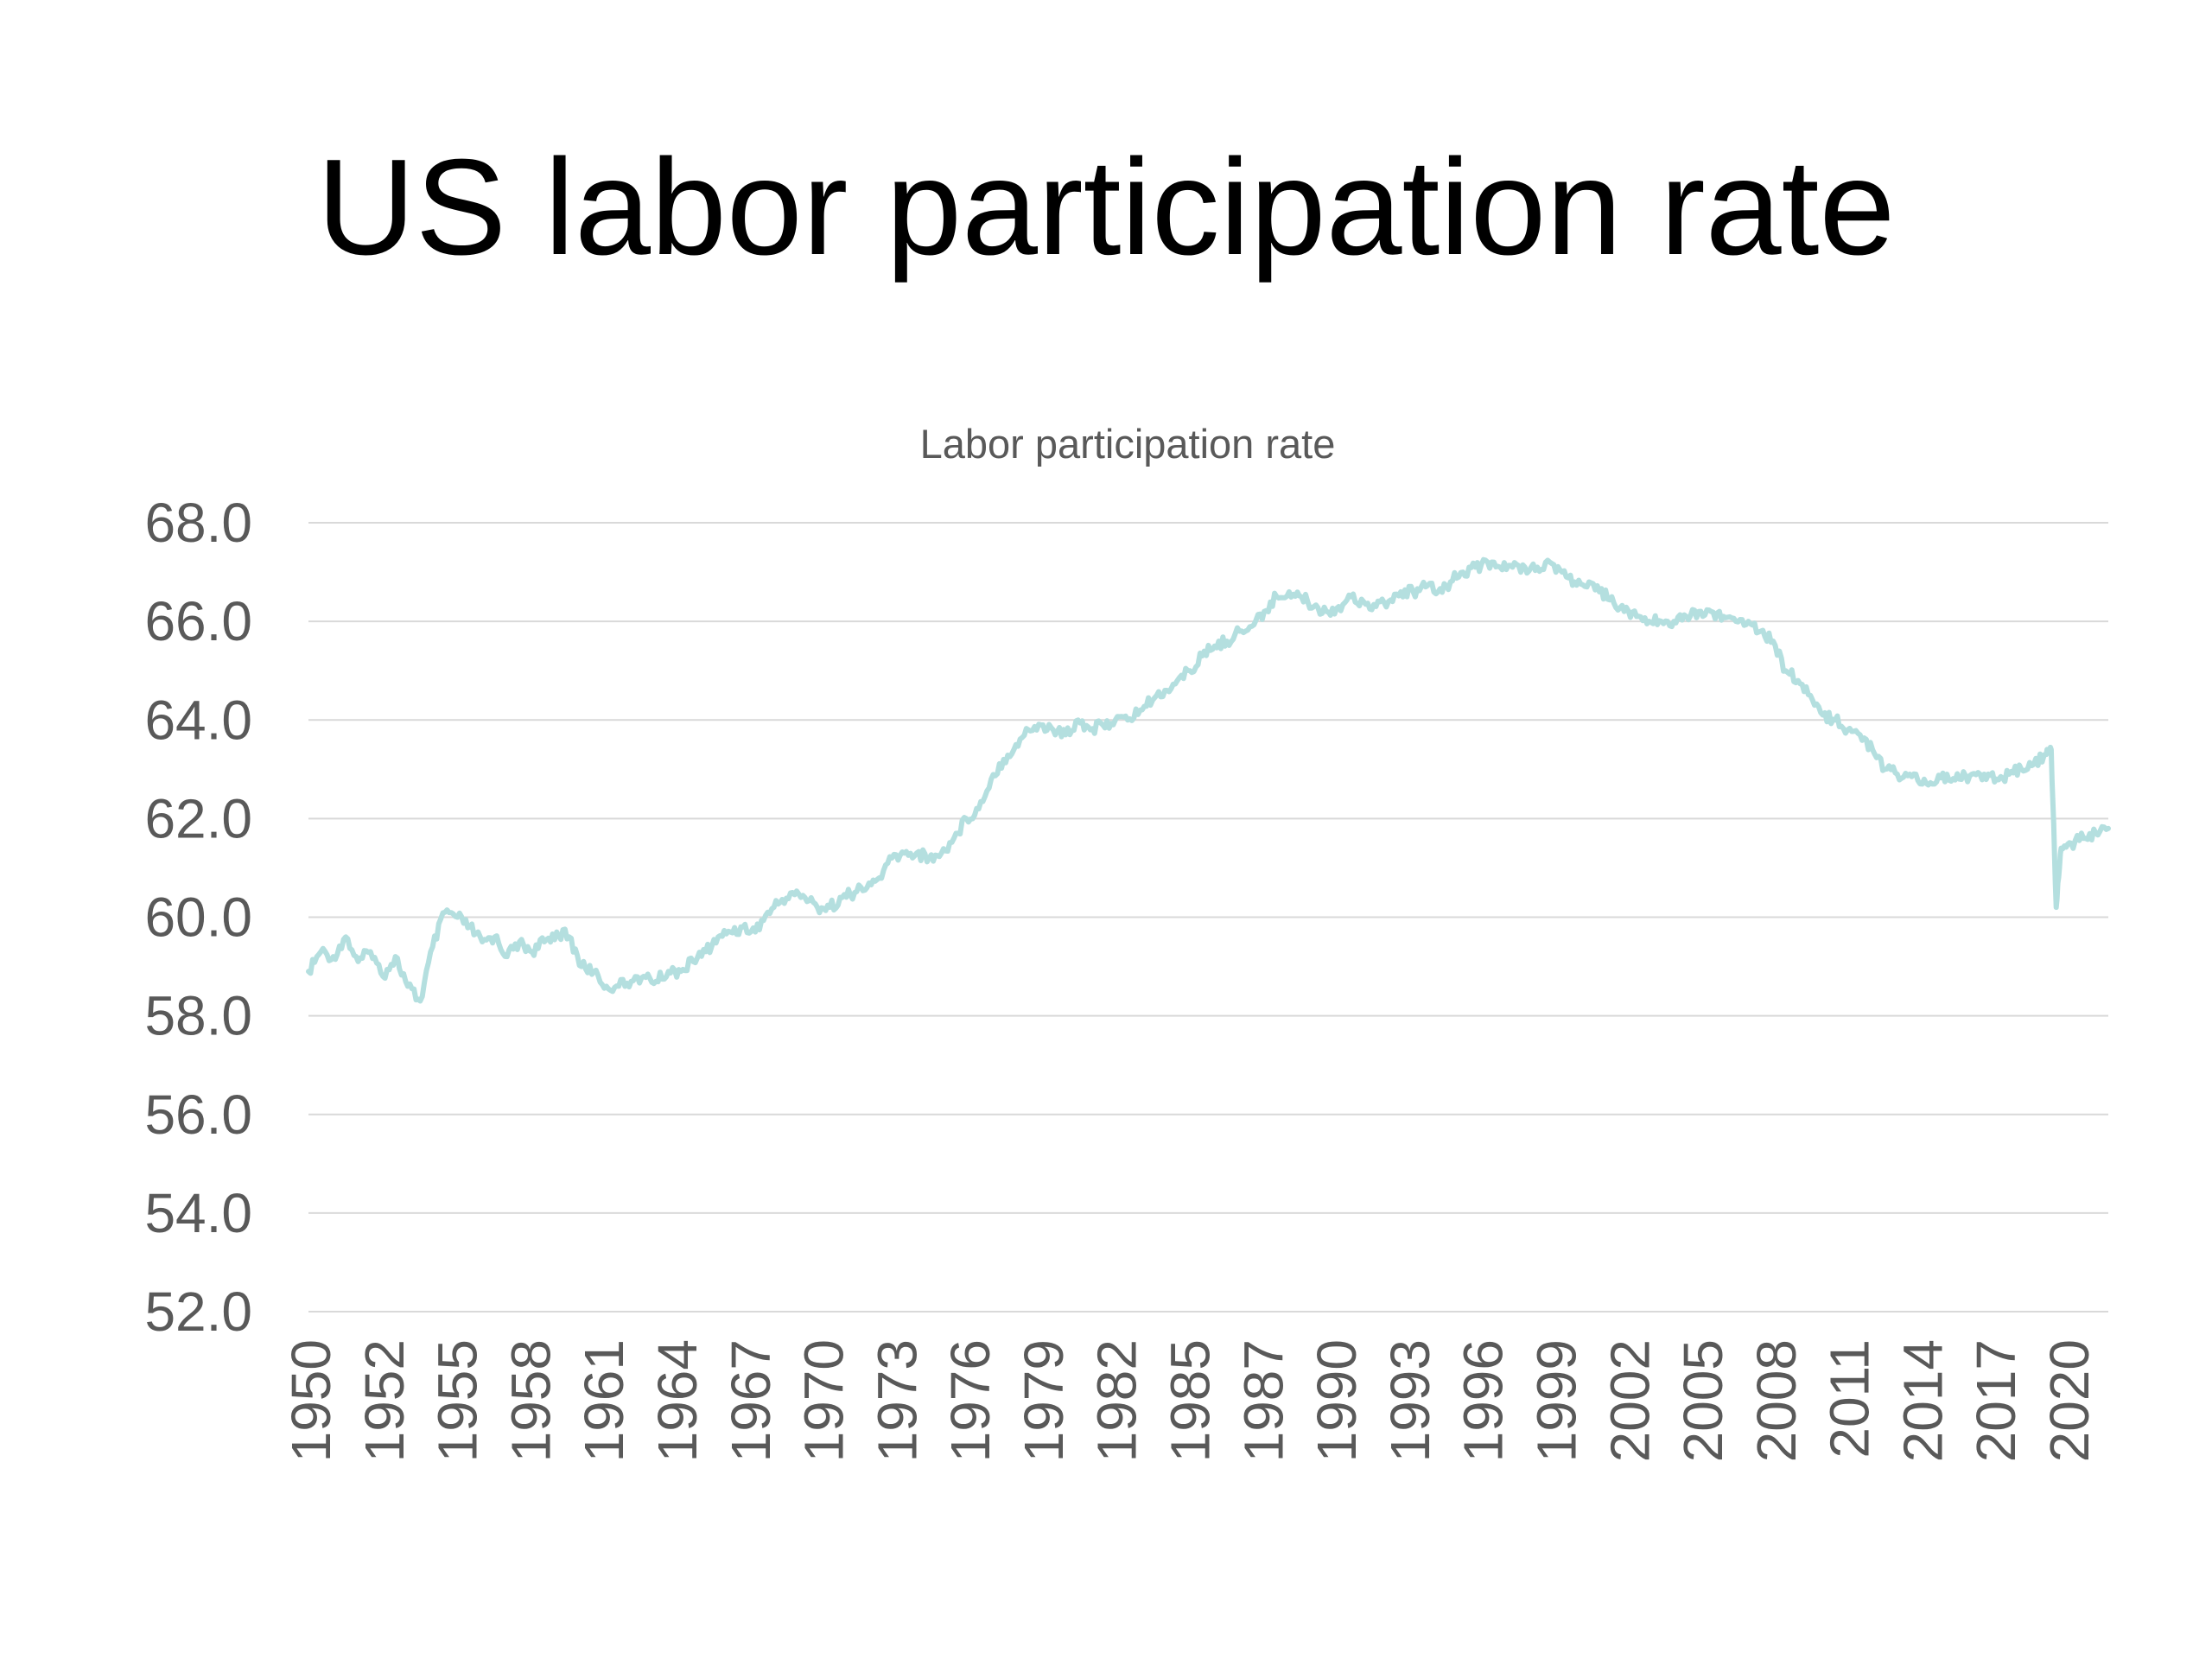  Describe the element at coordinates (198, 818) in the screenshot. I see `y-tick-label: 62.0` at that location.